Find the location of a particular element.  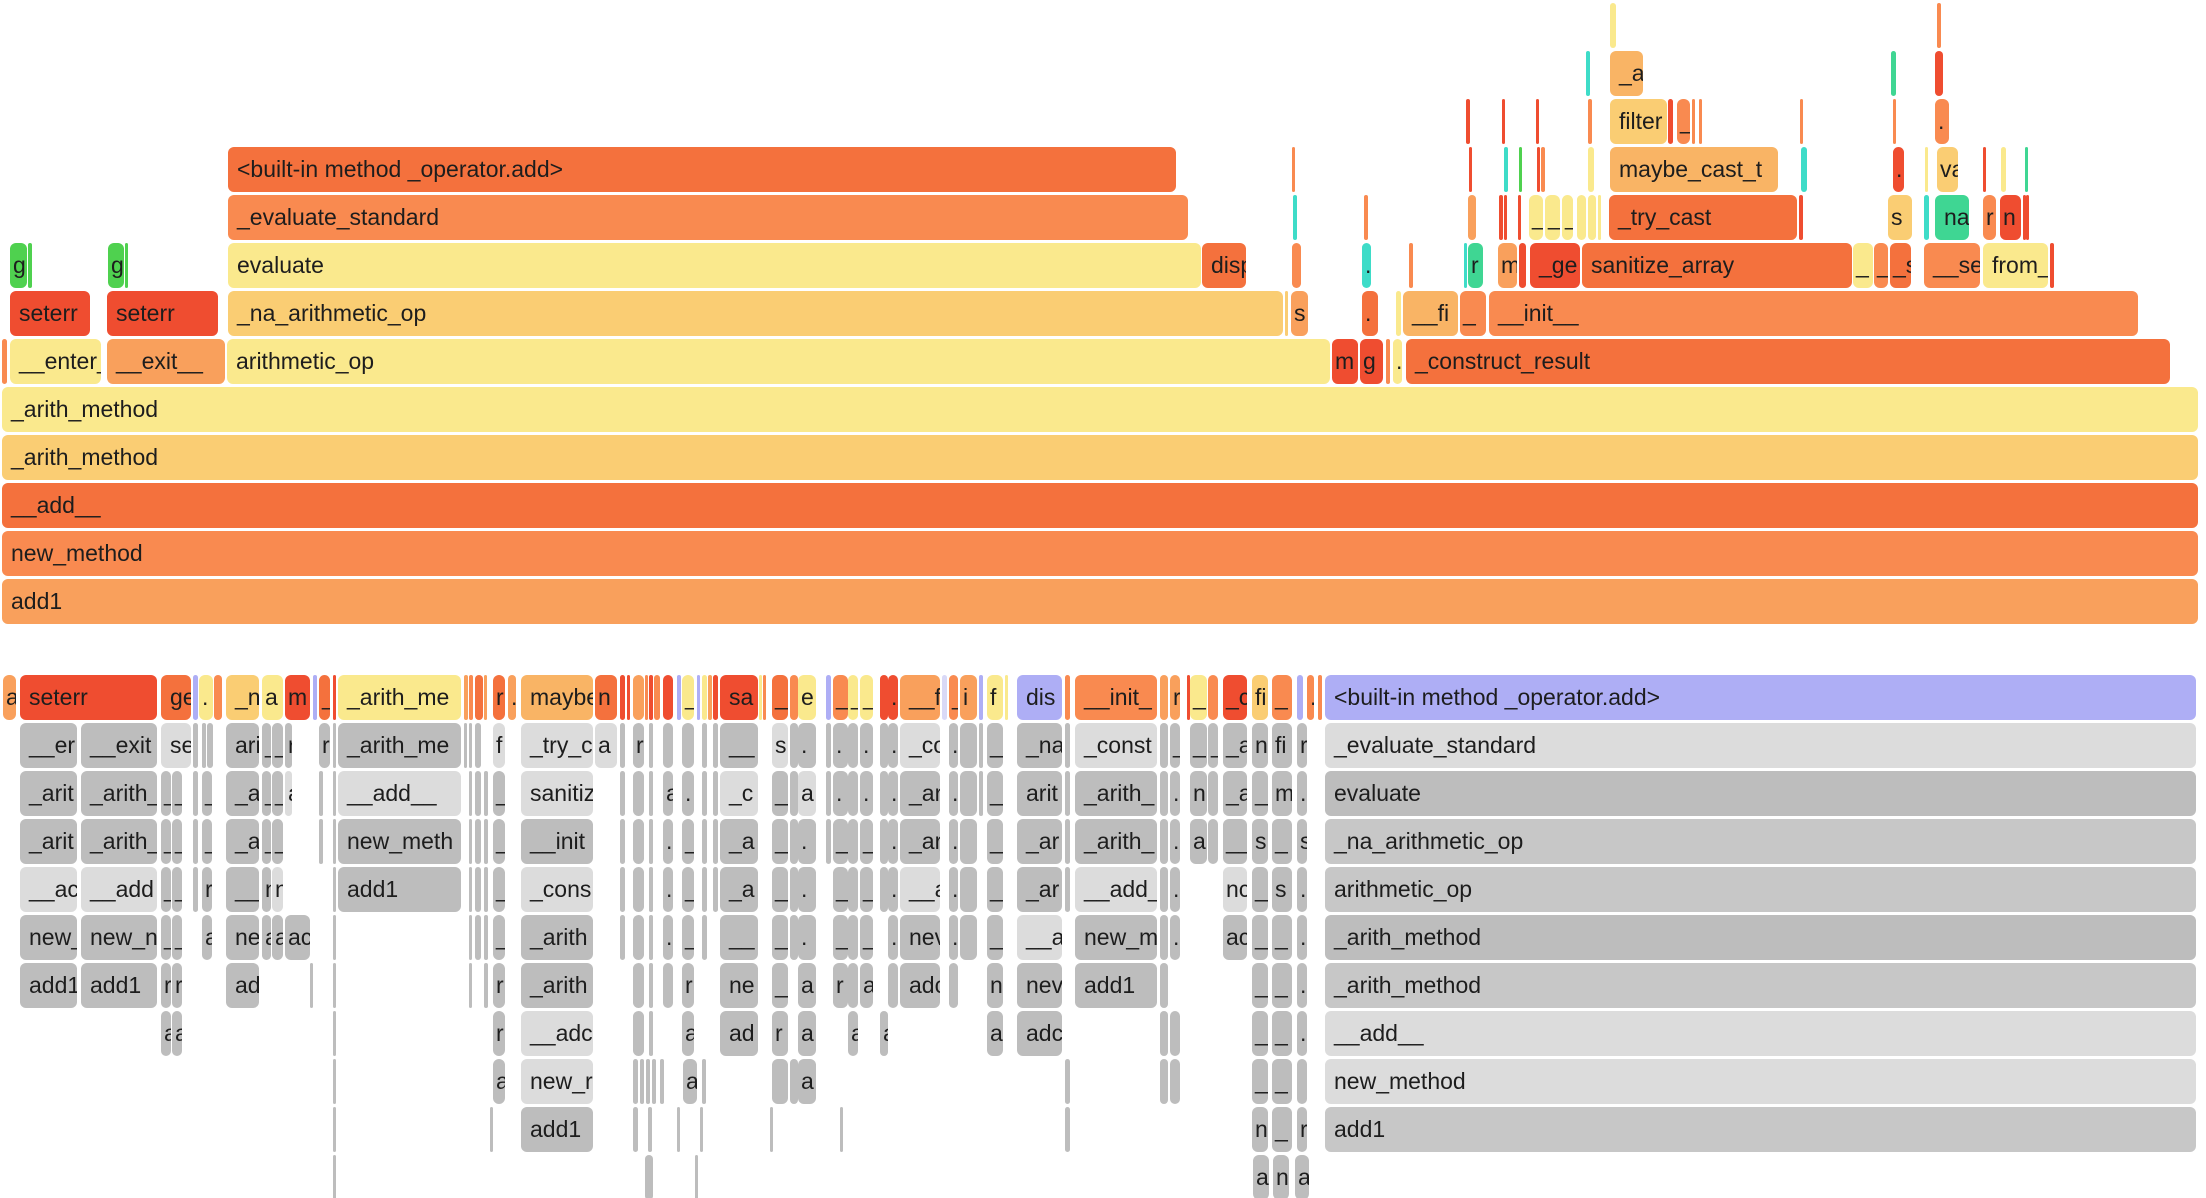

flame-bar: va is located at coordinates (1947, 169).